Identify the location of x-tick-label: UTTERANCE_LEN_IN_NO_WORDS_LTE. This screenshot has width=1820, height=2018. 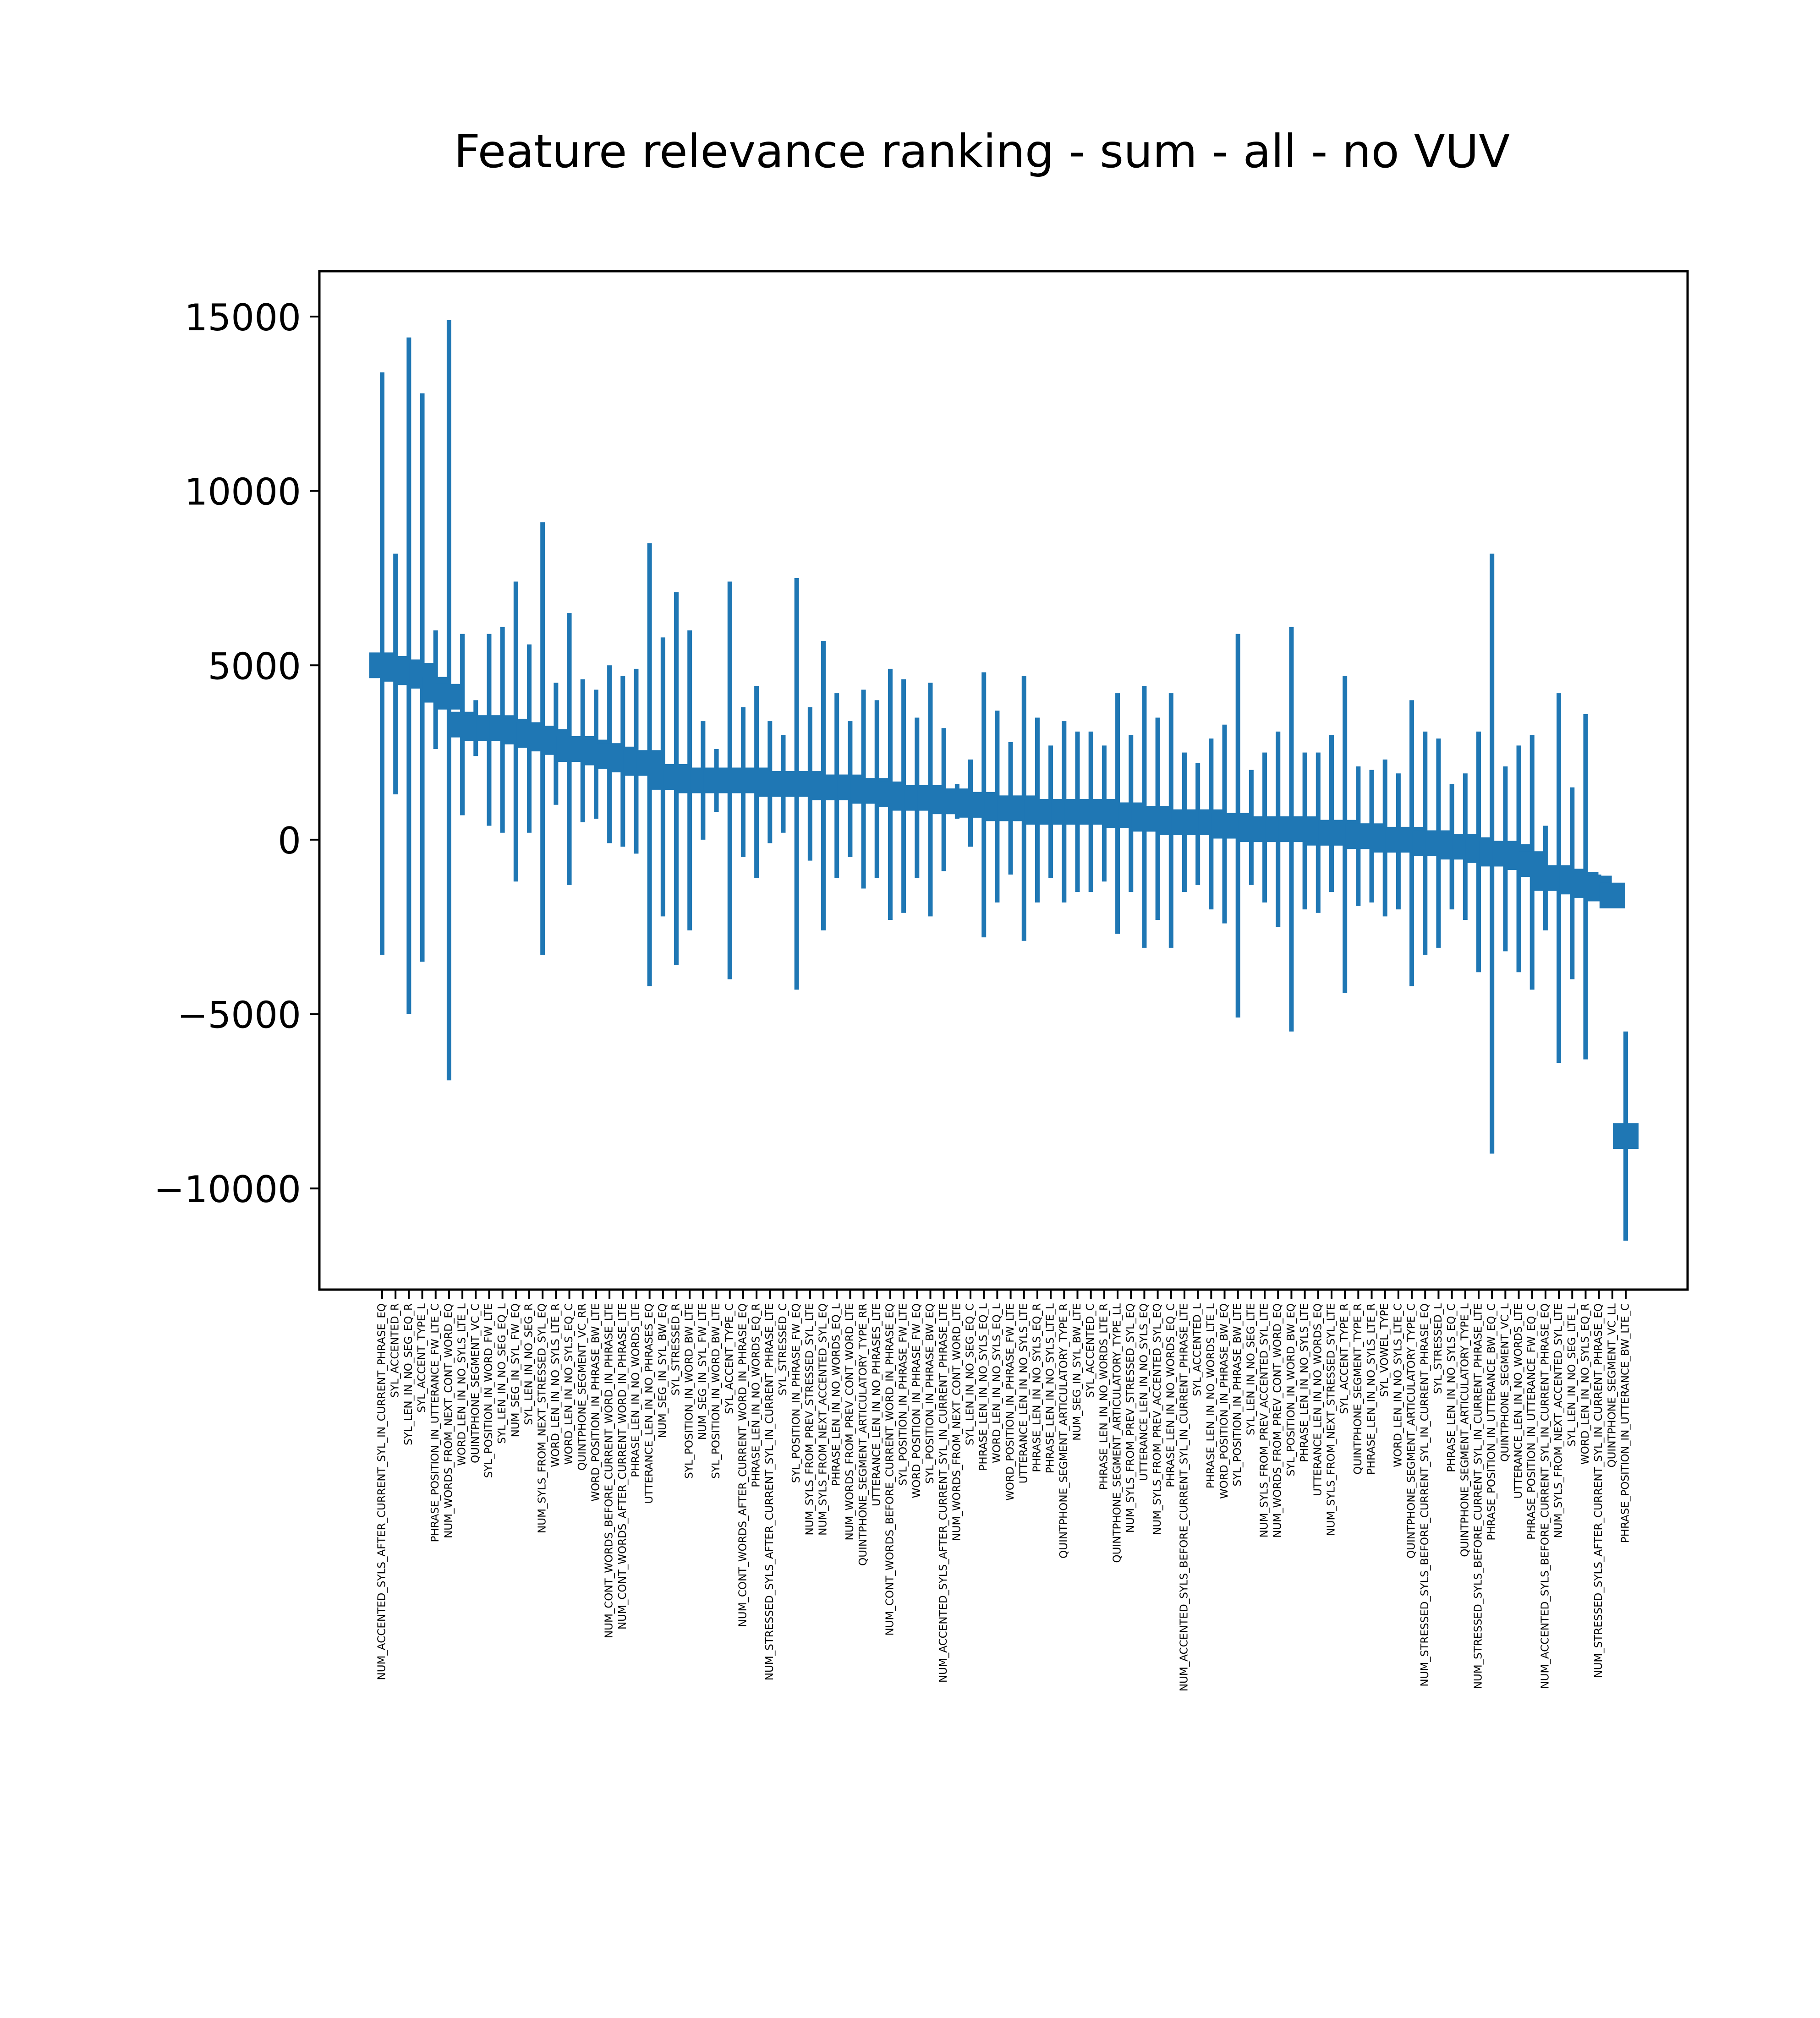
(1518, 1400).